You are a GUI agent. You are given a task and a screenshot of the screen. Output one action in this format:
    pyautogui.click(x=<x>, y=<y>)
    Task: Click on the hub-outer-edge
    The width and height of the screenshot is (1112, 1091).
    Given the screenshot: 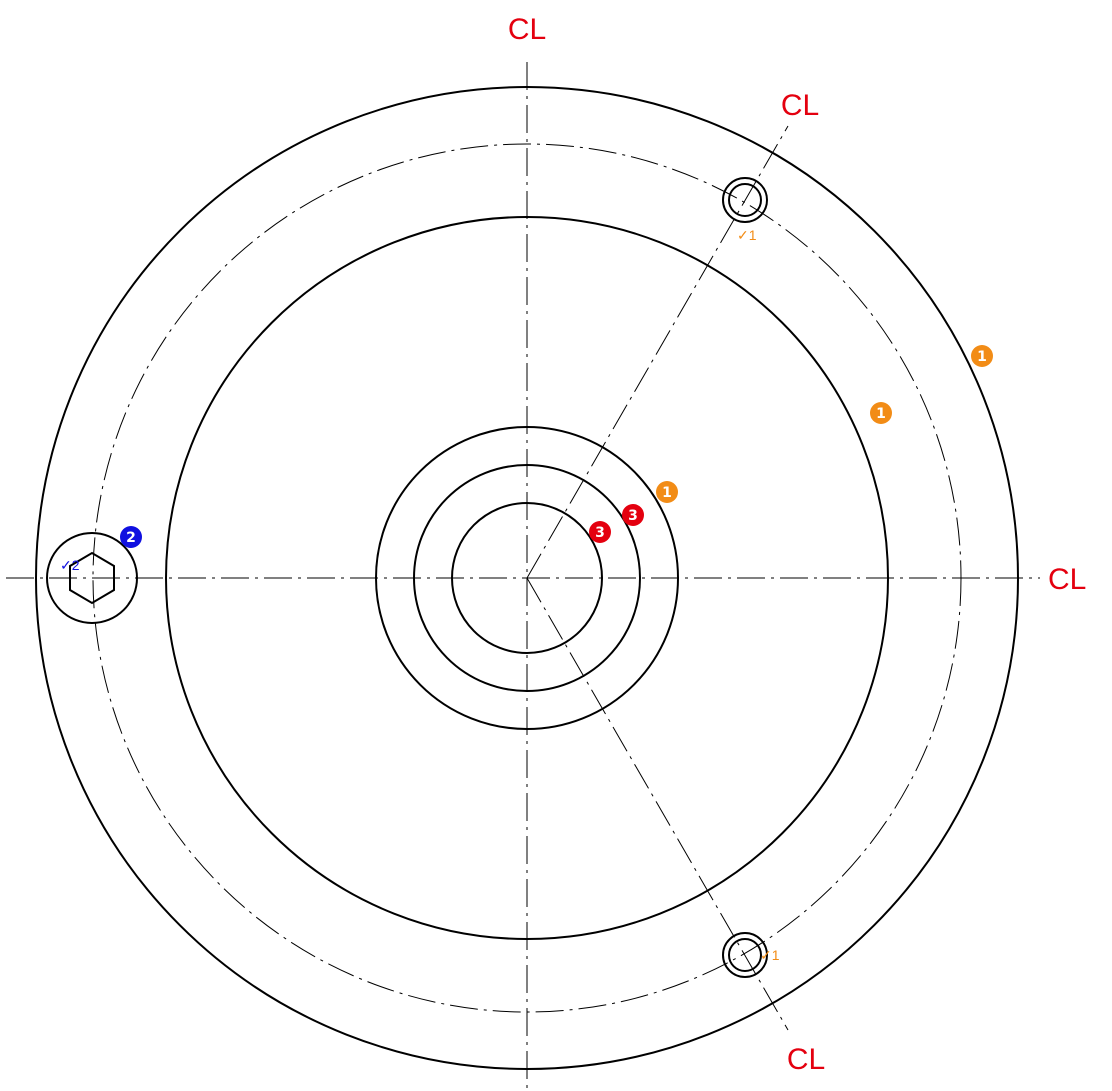 What is the action you would take?
    pyautogui.click(x=527, y=578)
    